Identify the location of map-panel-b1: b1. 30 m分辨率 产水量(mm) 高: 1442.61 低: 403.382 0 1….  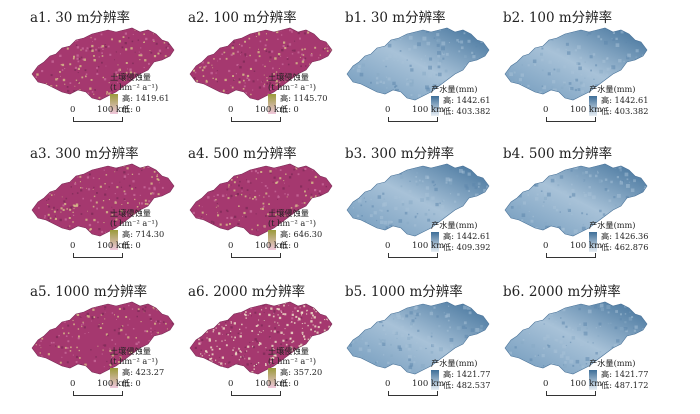
(425, 67).